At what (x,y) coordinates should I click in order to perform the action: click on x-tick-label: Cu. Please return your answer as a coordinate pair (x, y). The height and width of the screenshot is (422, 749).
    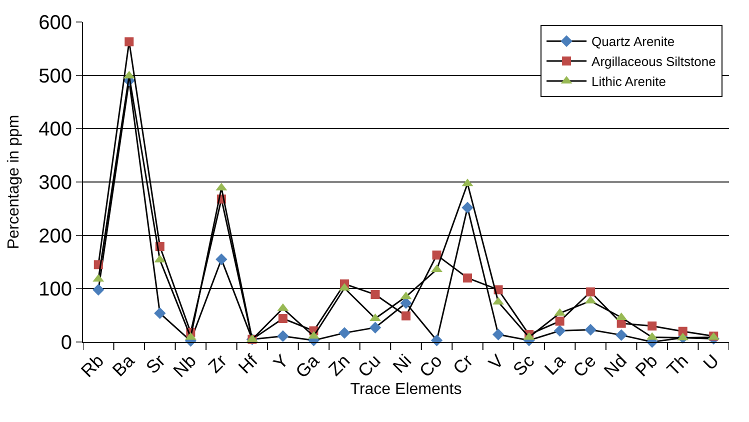
    Looking at the image, I should click on (369, 366).